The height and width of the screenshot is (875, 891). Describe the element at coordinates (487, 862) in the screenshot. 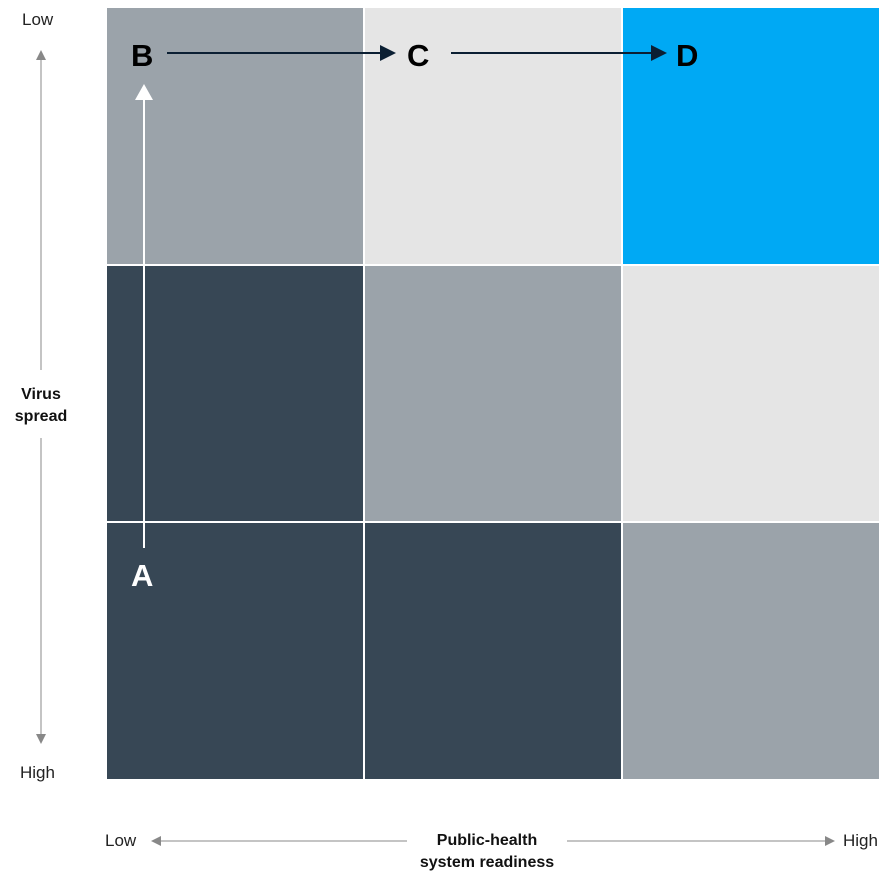

I see `x-axis-title-line2: system readiness` at that location.